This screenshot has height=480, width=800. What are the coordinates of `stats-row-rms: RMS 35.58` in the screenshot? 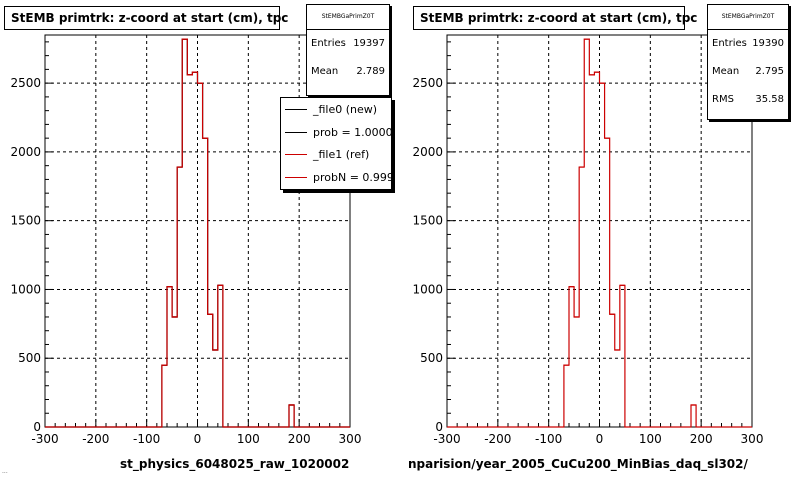 It's located at (748, 100).